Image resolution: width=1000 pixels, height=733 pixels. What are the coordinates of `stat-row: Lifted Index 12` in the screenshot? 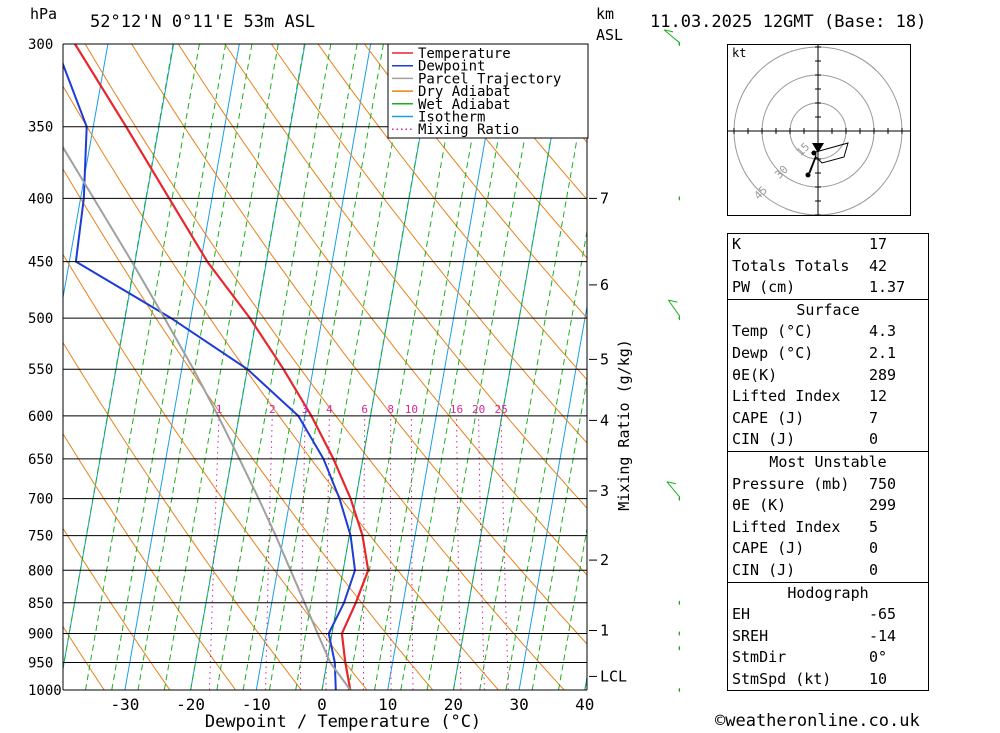 It's located at (810, 396).